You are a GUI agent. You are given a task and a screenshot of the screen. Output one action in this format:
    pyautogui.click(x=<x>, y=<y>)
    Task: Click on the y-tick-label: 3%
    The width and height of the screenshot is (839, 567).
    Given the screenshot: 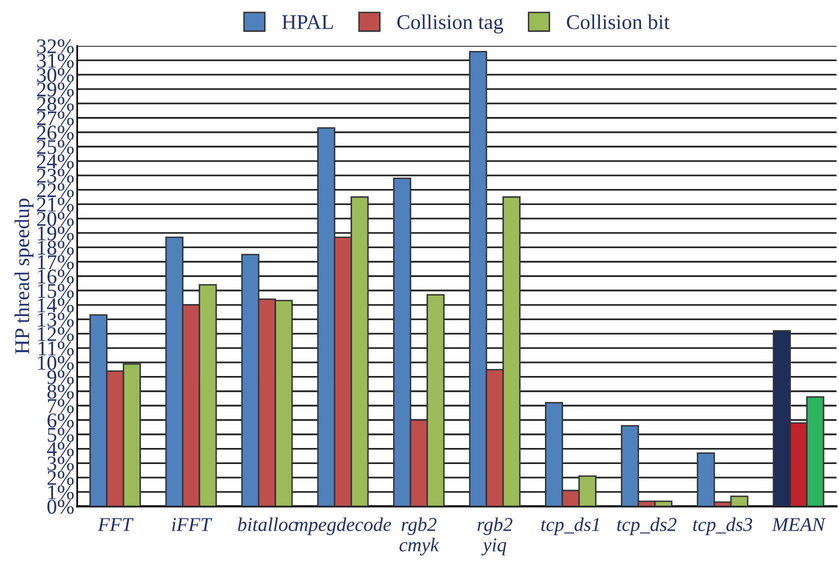 What is the action you would take?
    pyautogui.click(x=61, y=463)
    